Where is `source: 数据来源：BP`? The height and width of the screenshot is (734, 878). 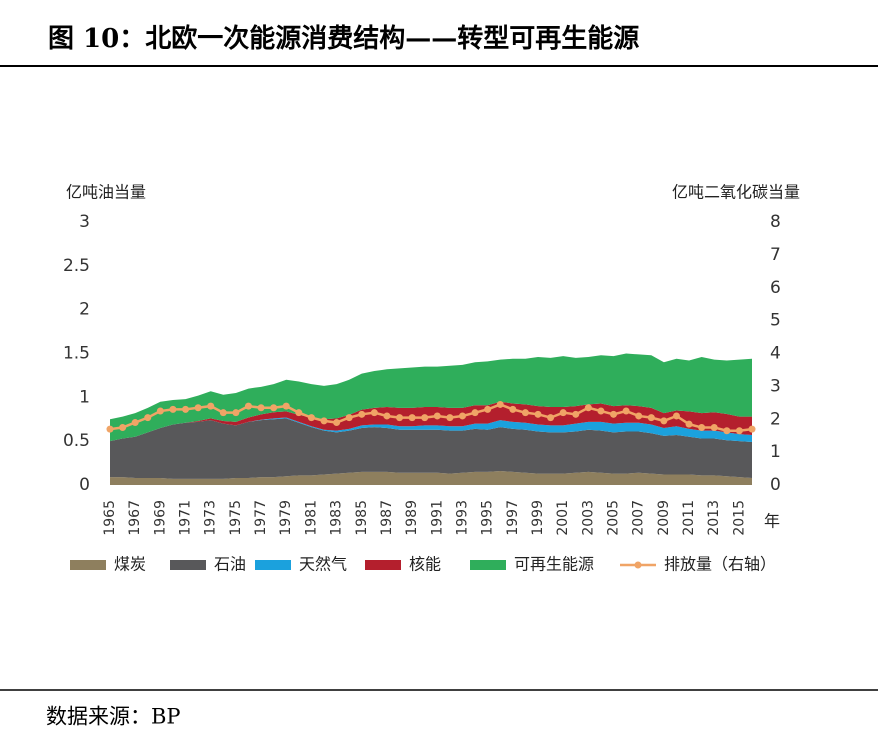 source: 数据来源：BP is located at coordinates (113, 717).